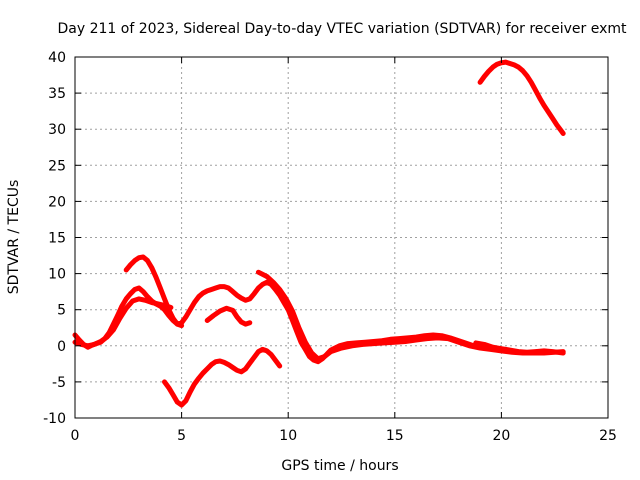 This screenshot has width=640, height=480. Describe the element at coordinates (61, 347) in the screenshot. I see `y-tick-label: 0` at that location.